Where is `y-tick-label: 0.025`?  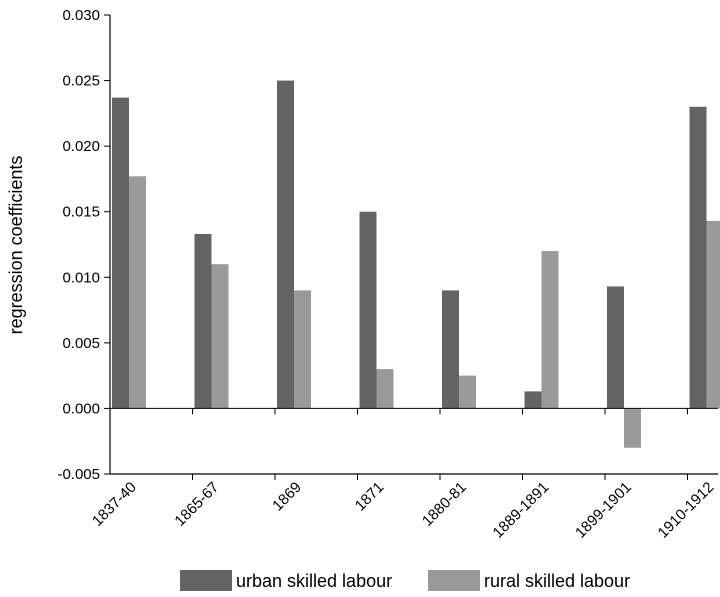 y-tick-label: 0.025 is located at coordinates (81, 81).